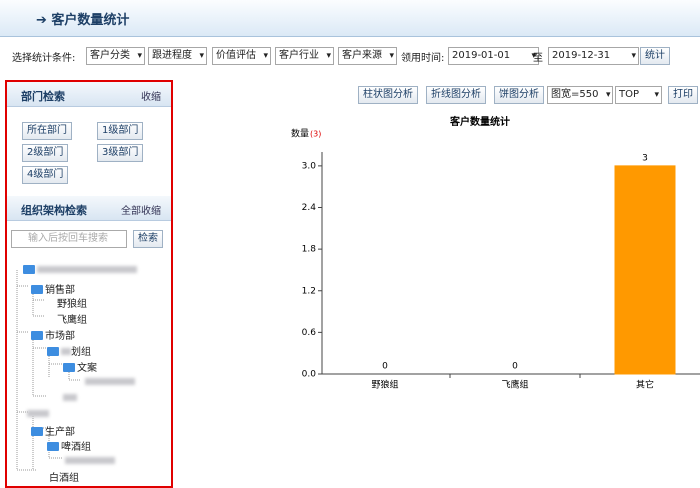 The height and width of the screenshot is (488, 700). Describe the element at coordinates (300, 134) in the screenshot. I see `y-label: 数量` at that location.